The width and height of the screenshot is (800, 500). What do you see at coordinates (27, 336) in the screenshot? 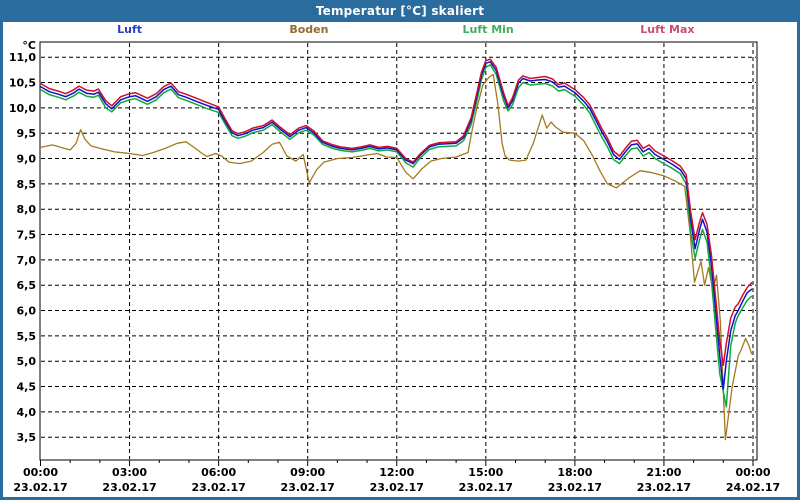
I see `y-tick-label: 5,5` at bounding box center [27, 336].